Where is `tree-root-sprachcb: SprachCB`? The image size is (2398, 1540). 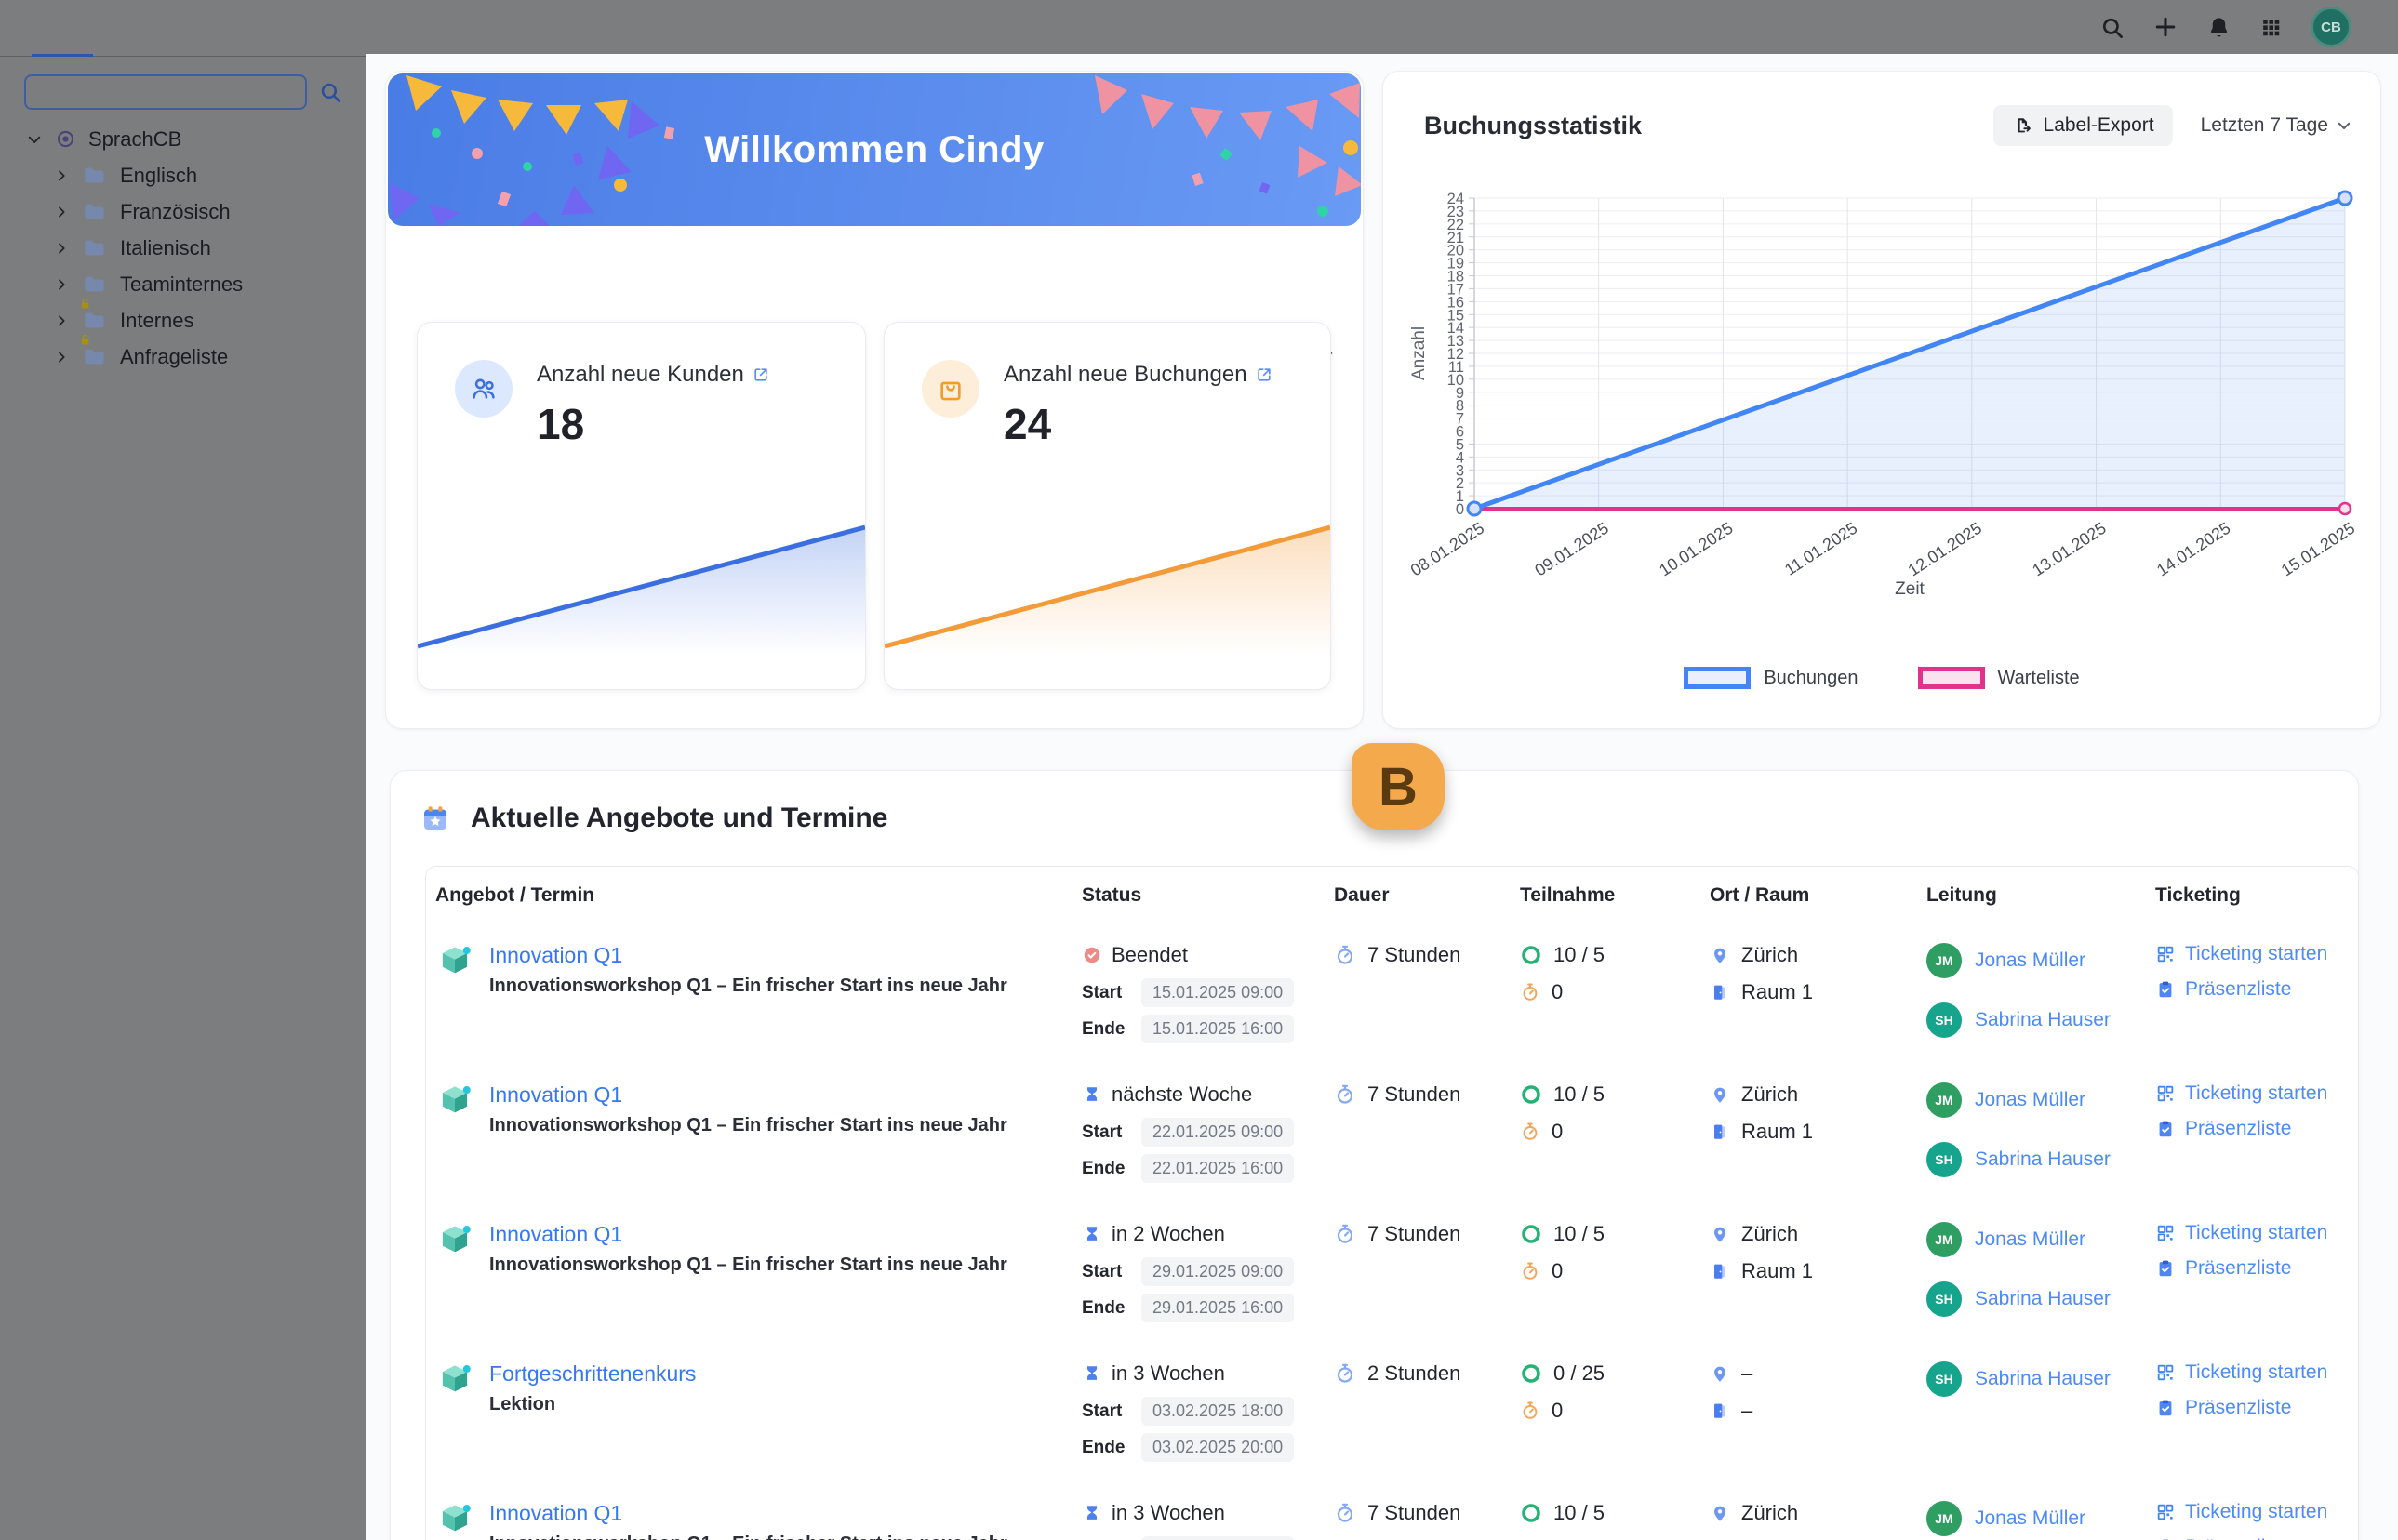
tree-root-sprachcb: SprachCB is located at coordinates (183, 139).